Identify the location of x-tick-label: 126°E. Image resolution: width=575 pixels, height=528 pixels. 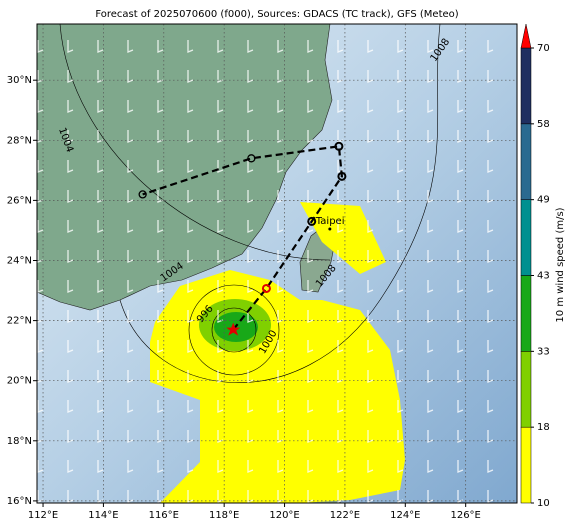
(465, 515).